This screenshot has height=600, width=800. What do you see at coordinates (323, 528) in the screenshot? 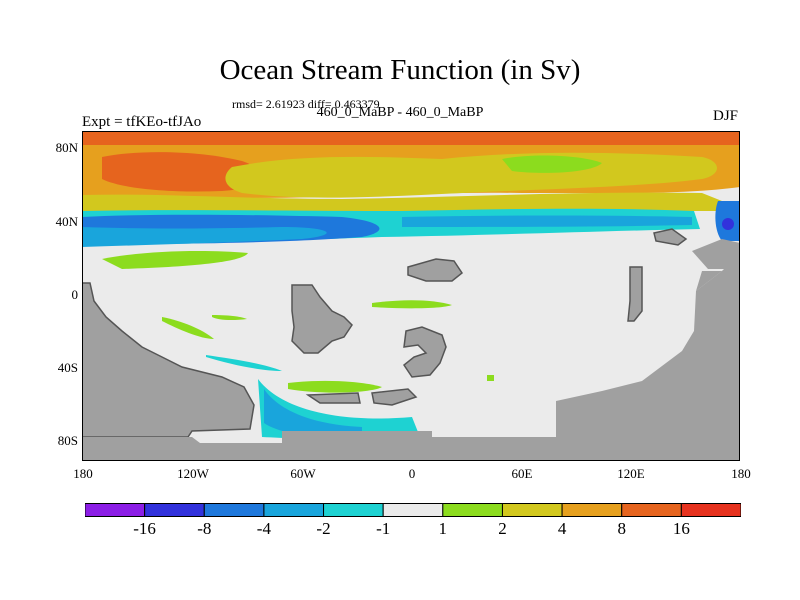
I see `colorbar-label: -2` at bounding box center [323, 528].